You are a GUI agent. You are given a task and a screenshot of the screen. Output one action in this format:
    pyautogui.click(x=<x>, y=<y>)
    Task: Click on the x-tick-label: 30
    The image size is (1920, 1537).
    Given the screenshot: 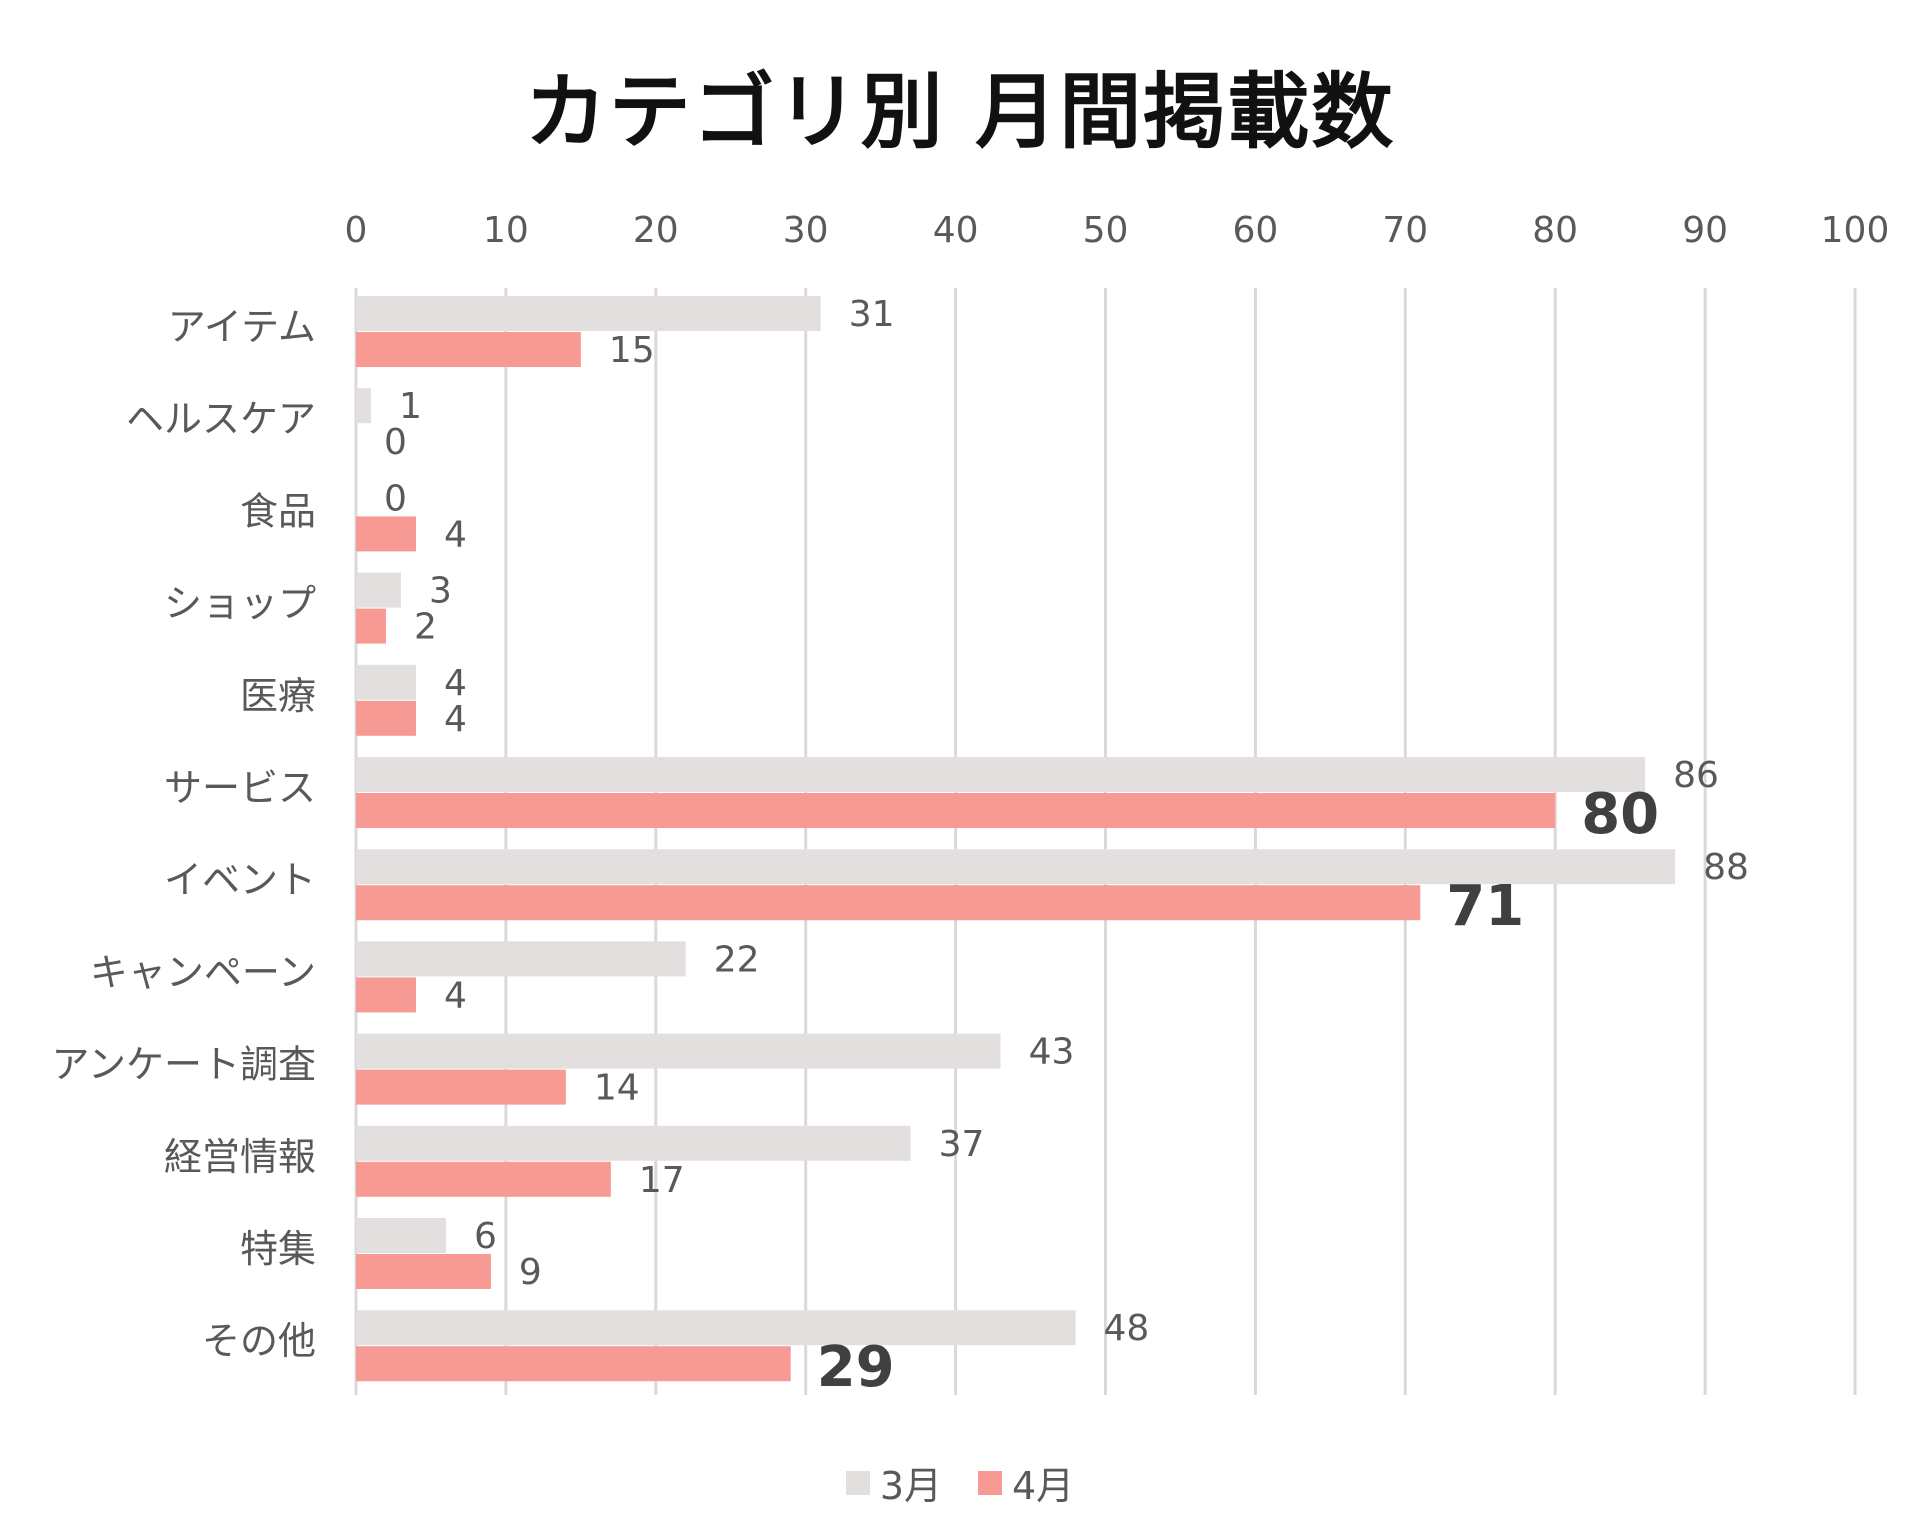 What is the action you would take?
    pyautogui.click(x=806, y=230)
    